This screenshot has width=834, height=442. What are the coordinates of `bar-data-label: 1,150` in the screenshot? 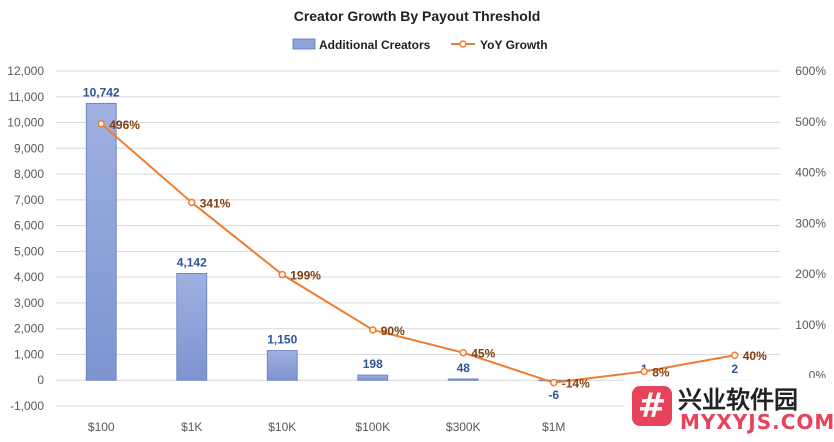 It's located at (282, 340).